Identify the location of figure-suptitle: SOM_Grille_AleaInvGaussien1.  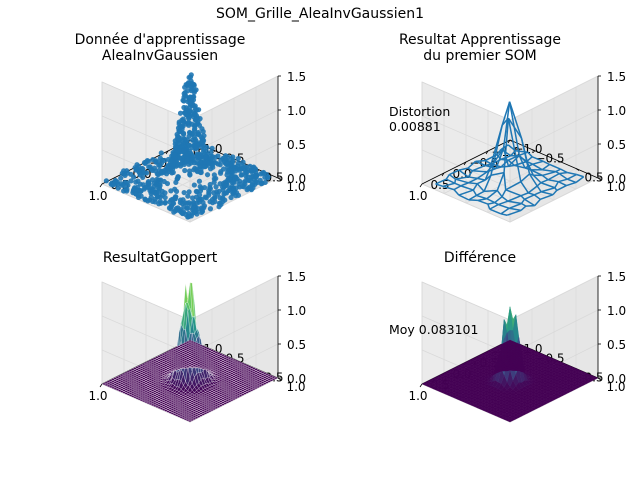
(320, 14).